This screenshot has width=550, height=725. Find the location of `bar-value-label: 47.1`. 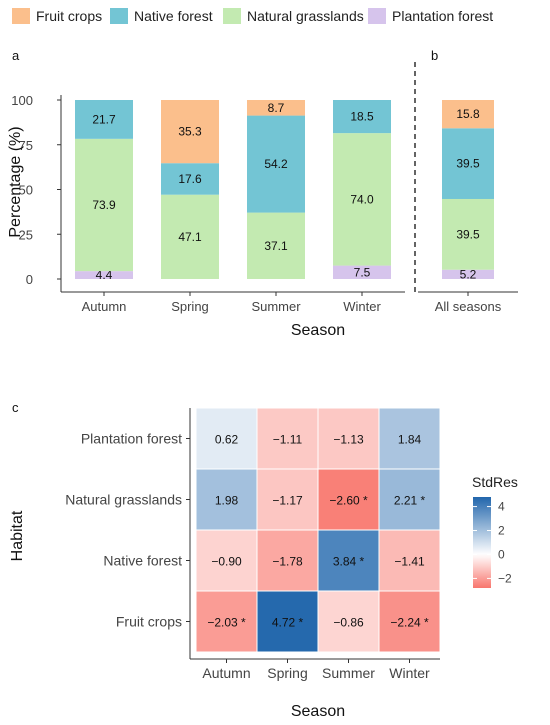

bar-value-label: 47.1 is located at coordinates (190, 237).